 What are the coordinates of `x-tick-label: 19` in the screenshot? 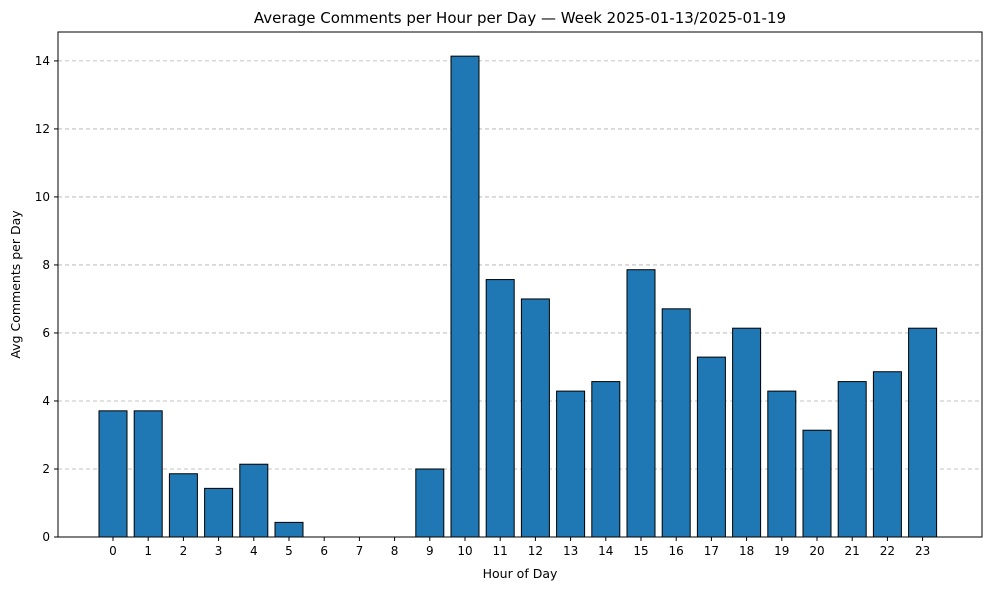 It's located at (781, 551).